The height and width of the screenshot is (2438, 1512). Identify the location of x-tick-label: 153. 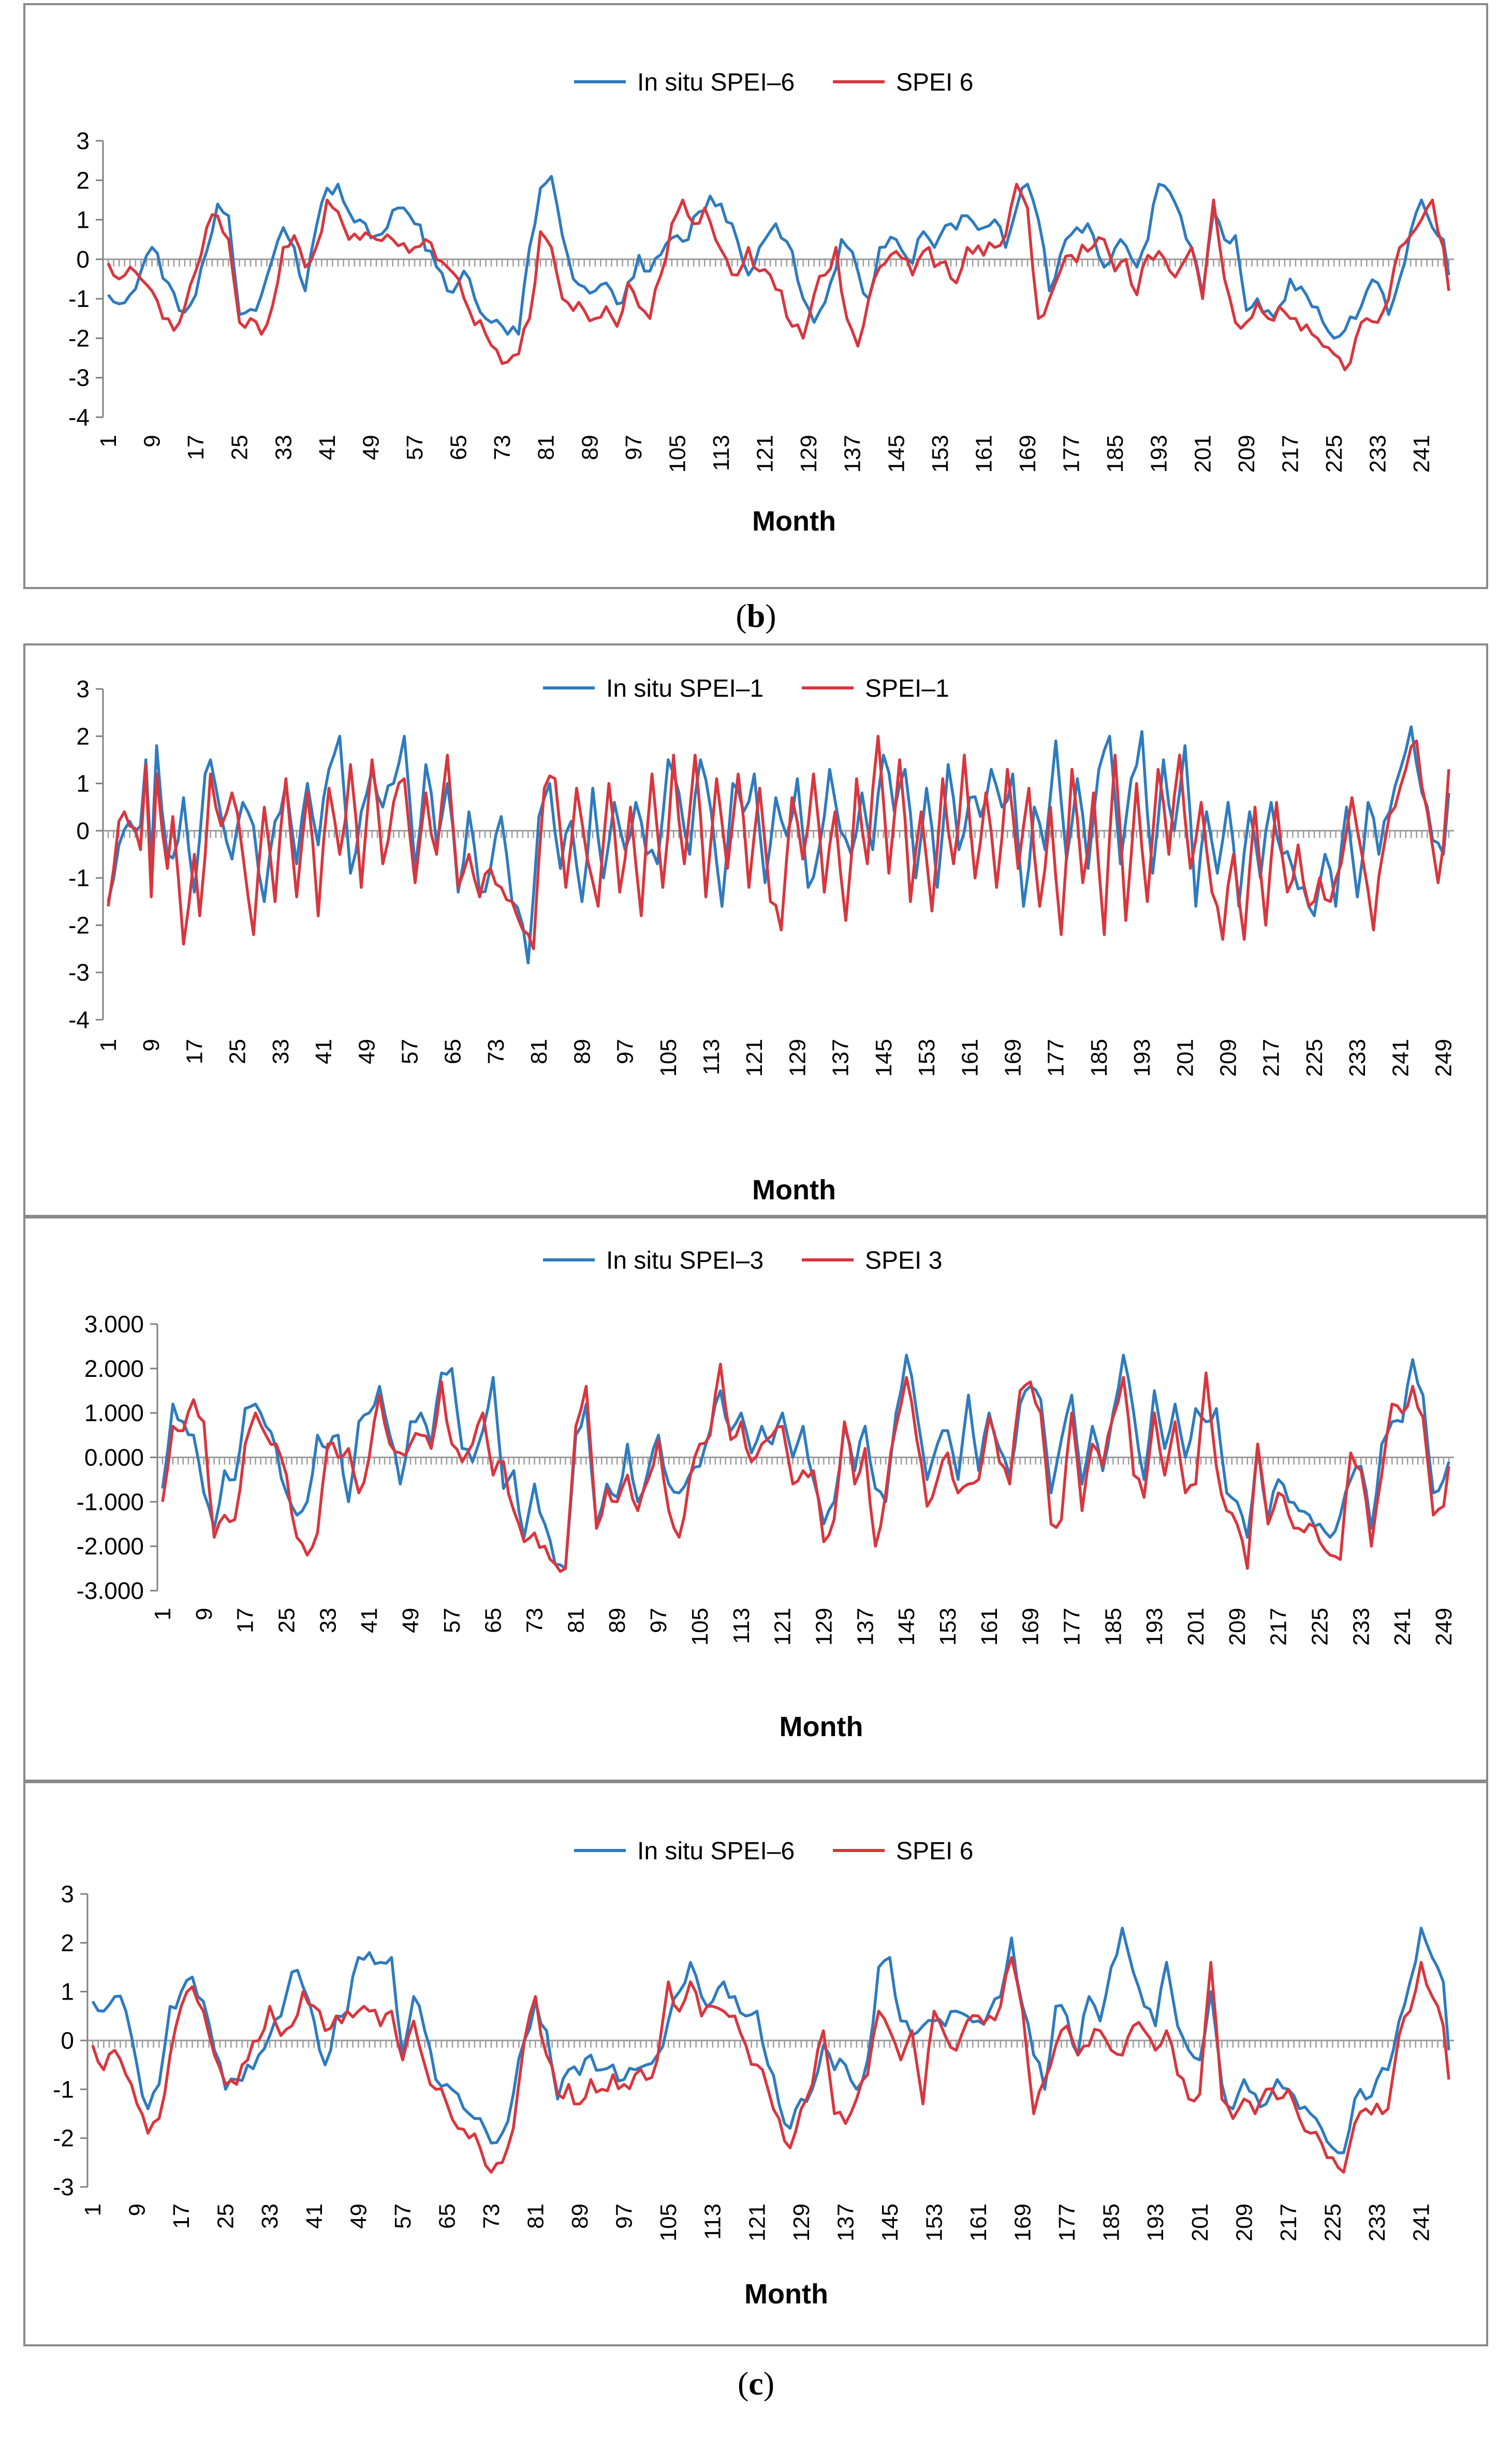
(934, 2222).